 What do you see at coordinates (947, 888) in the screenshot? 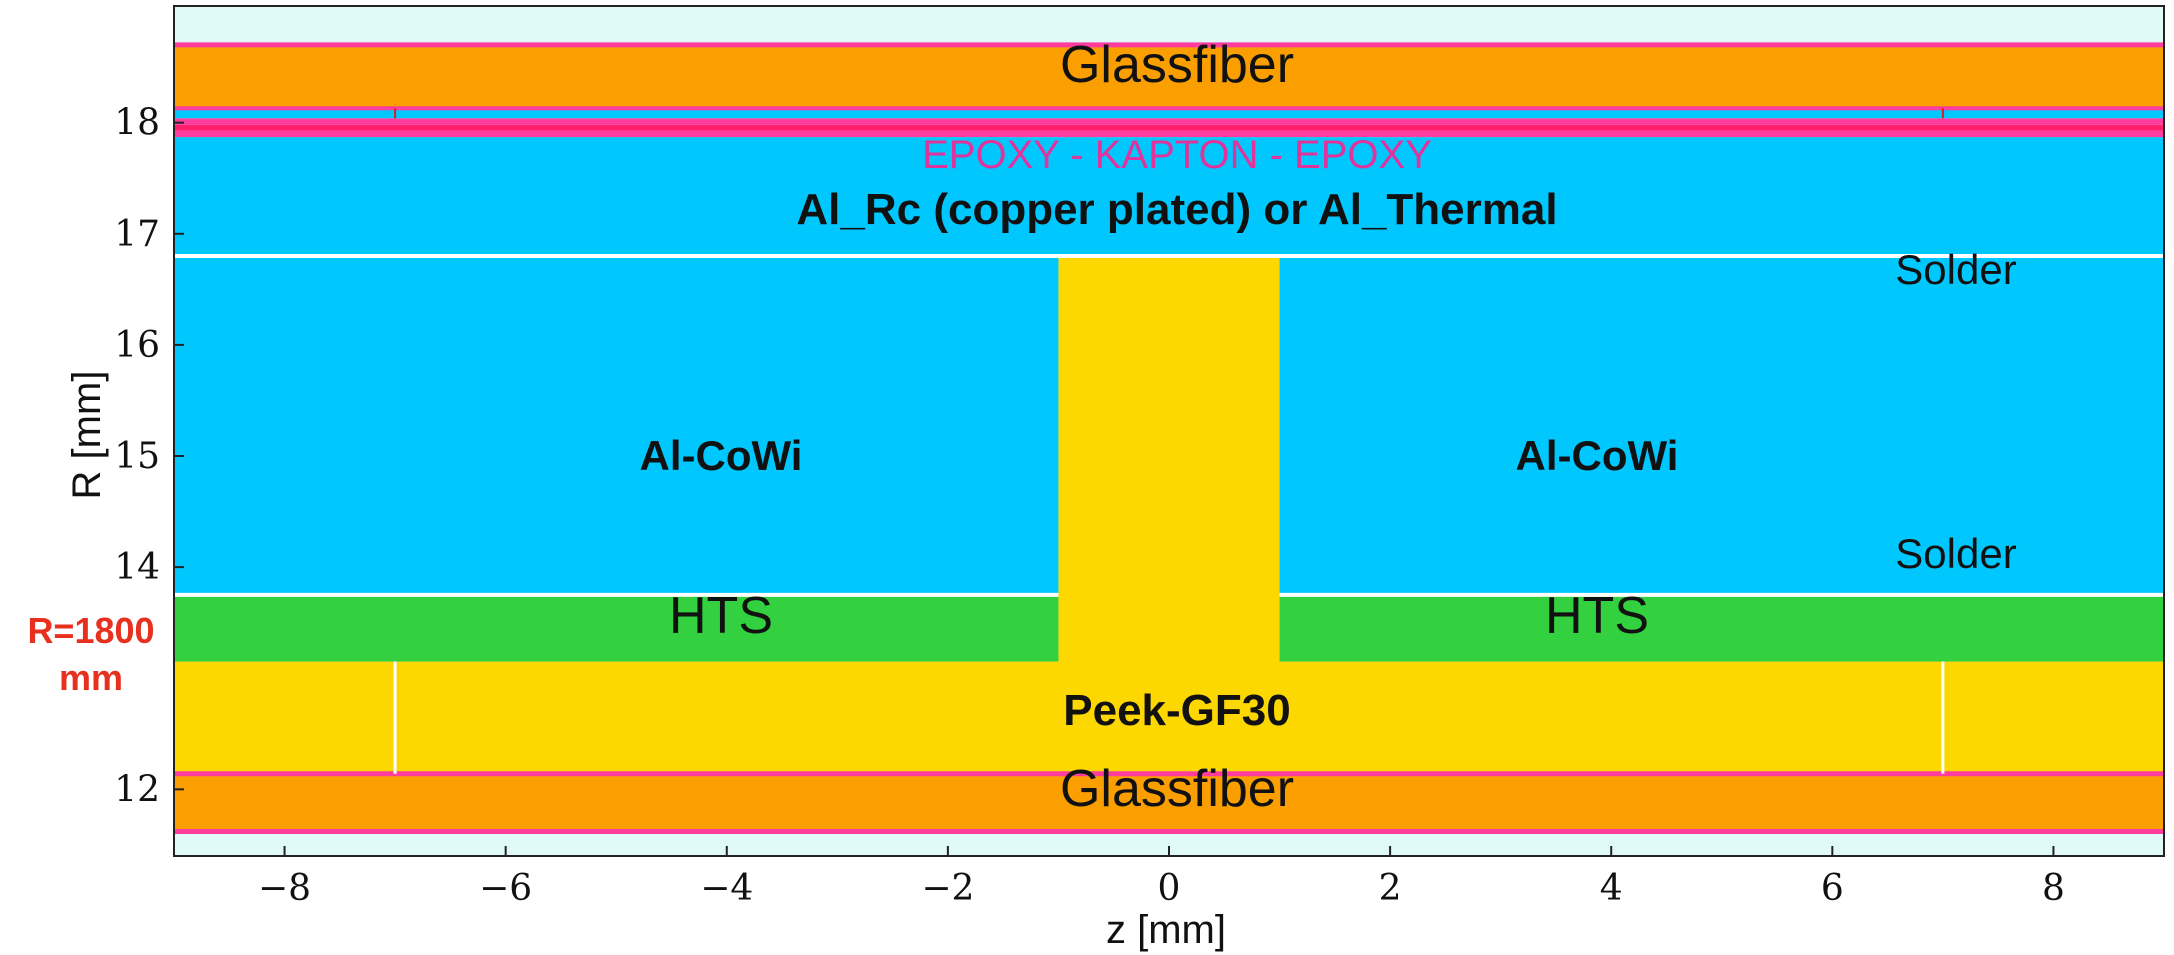
I see `x-tick-label: −2` at bounding box center [947, 888].